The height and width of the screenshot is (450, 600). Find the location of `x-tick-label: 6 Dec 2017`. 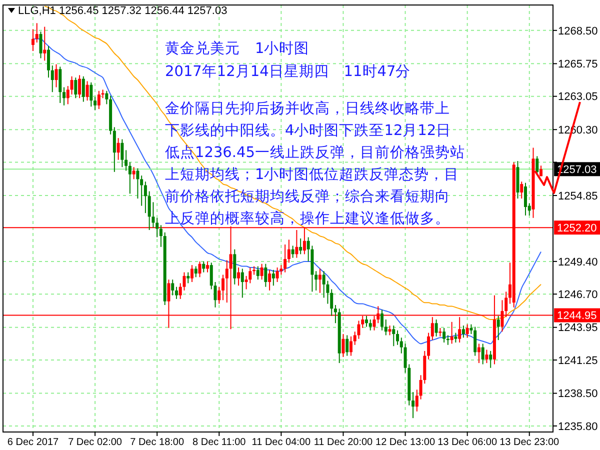

x-tick-label: 6 Dec 2017 is located at coordinates (33, 442).